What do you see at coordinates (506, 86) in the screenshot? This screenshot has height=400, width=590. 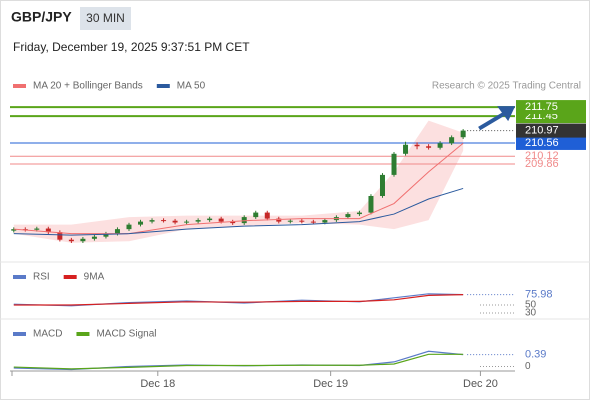 I see `credit: Research © 2025 Trading Central` at bounding box center [506, 86].